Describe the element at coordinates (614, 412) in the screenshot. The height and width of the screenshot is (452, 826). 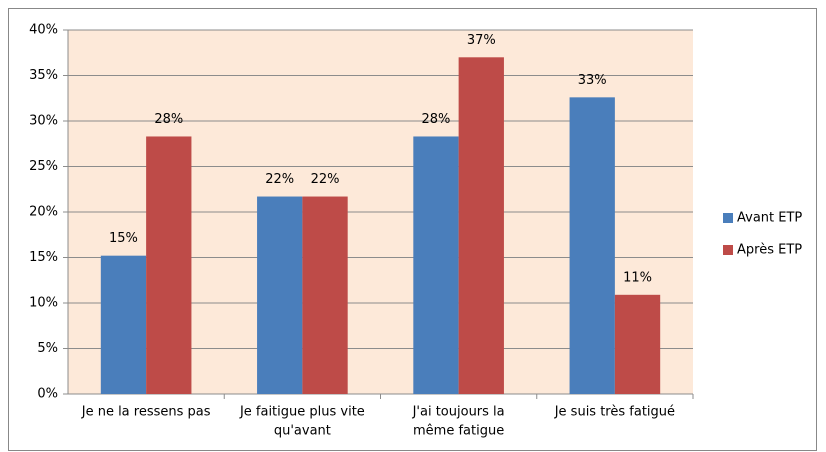
I see `x-tick-label: Je suis très fatigué` at that location.